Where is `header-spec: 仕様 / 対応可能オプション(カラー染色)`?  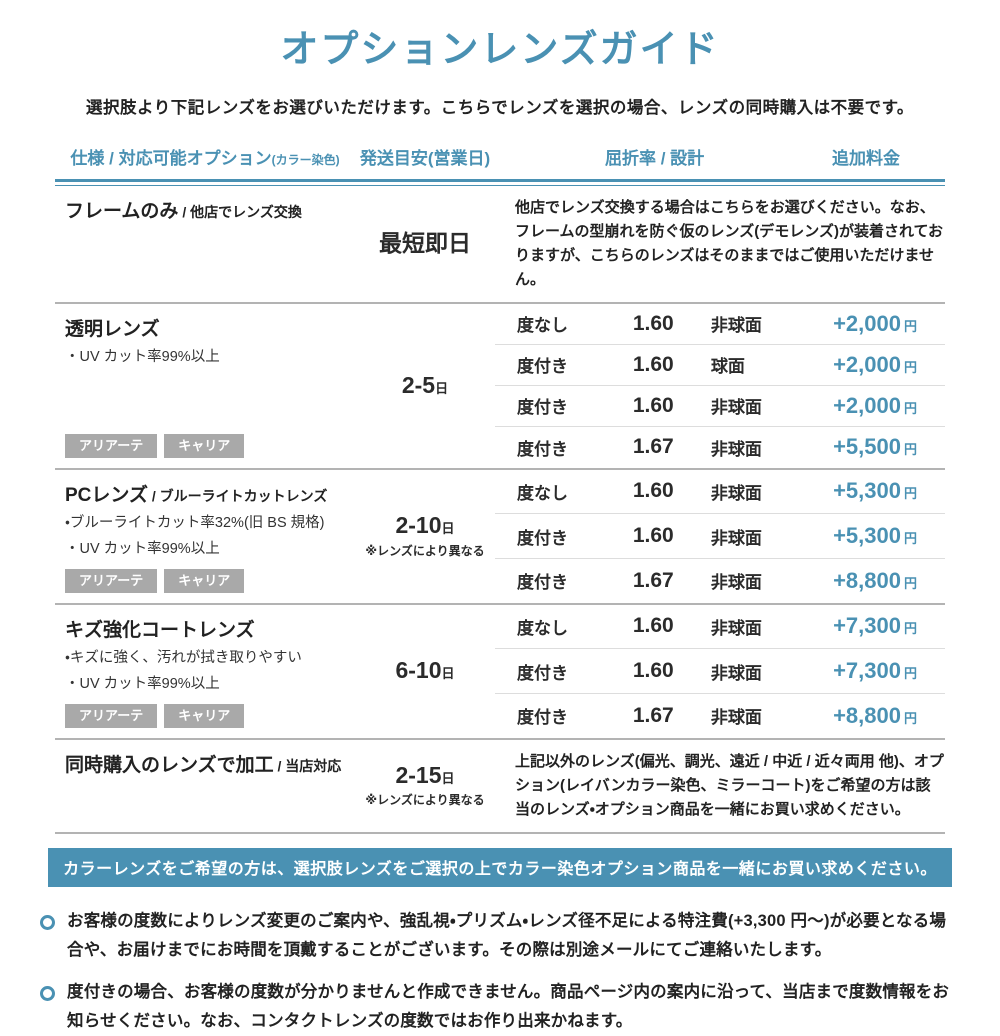 header-spec: 仕様 / 対応可能オプション(カラー染色) is located at coordinates (205, 156).